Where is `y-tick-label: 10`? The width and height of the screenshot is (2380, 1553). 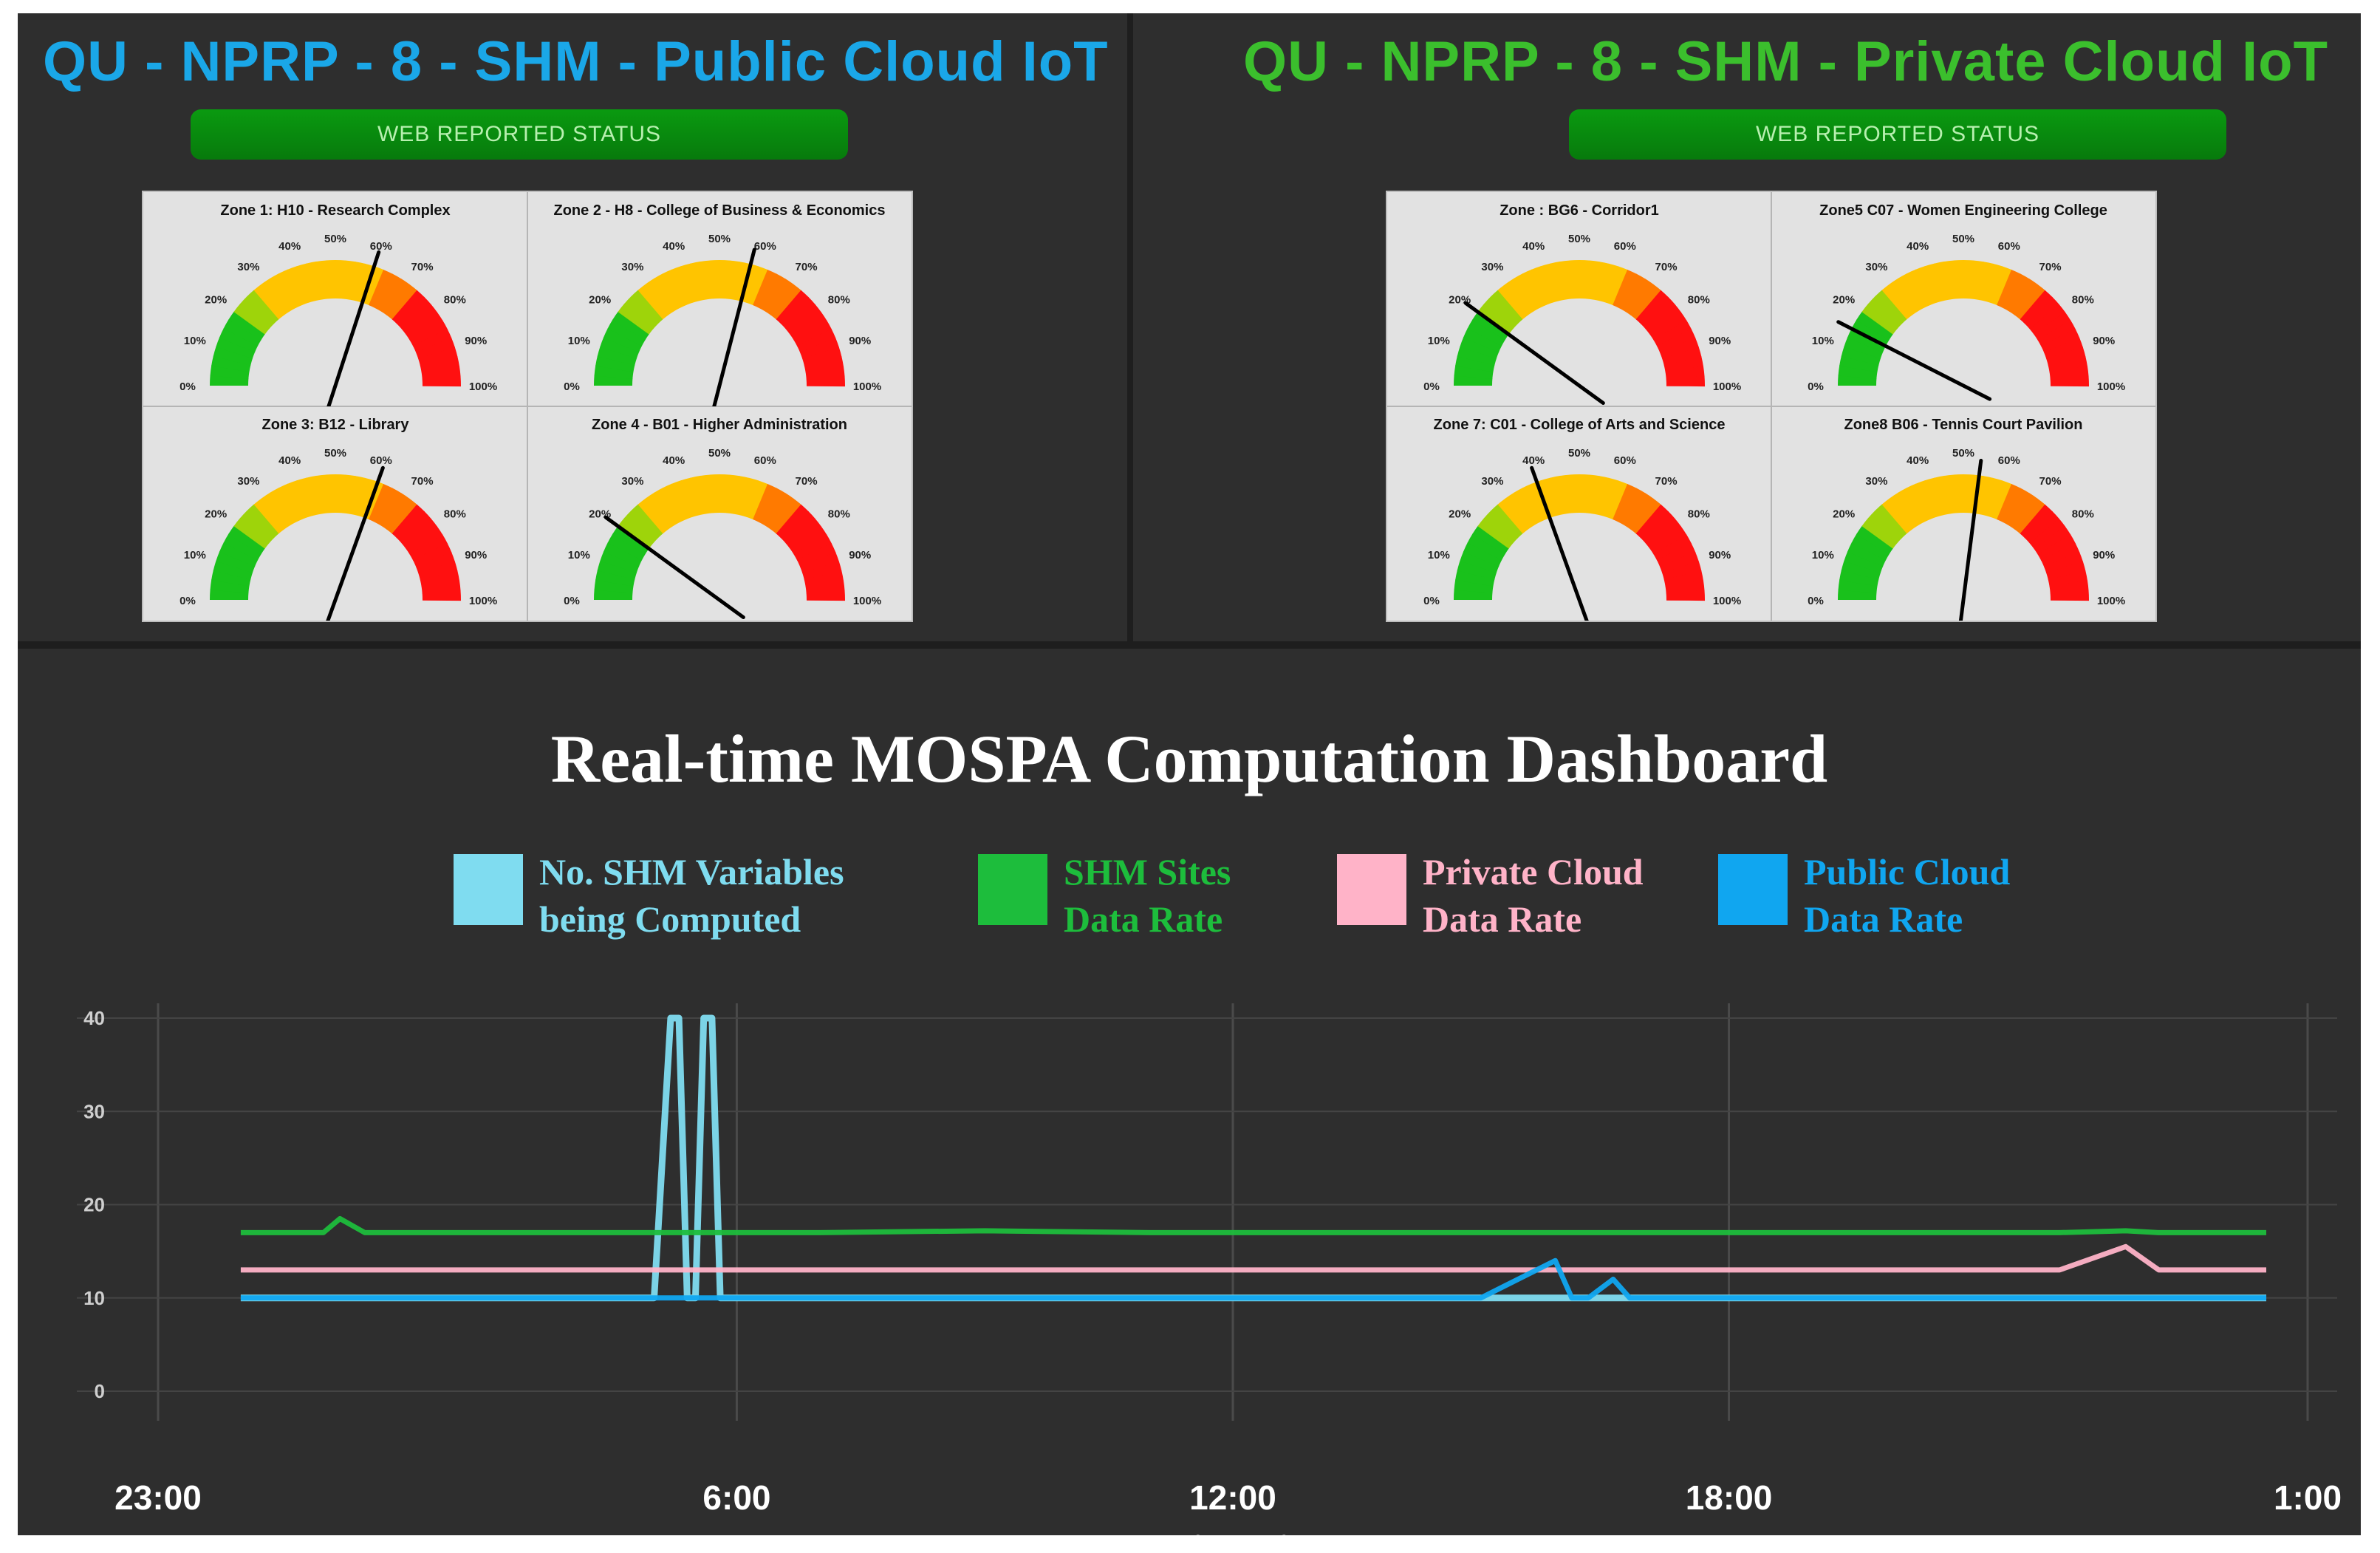 y-tick-label: 10 is located at coordinates (94, 1298).